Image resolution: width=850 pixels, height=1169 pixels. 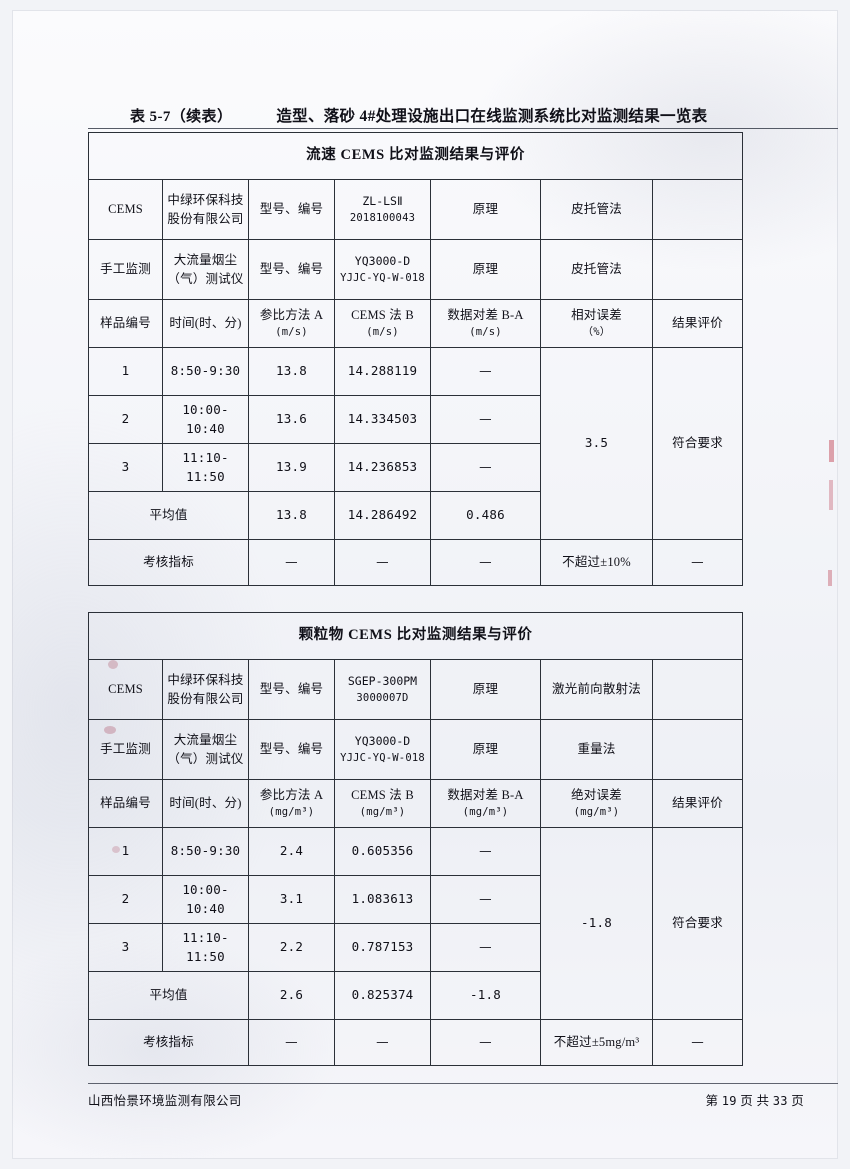 I want to click on flow-manual-model-text: YQ3000-D, so click(x=382, y=261).